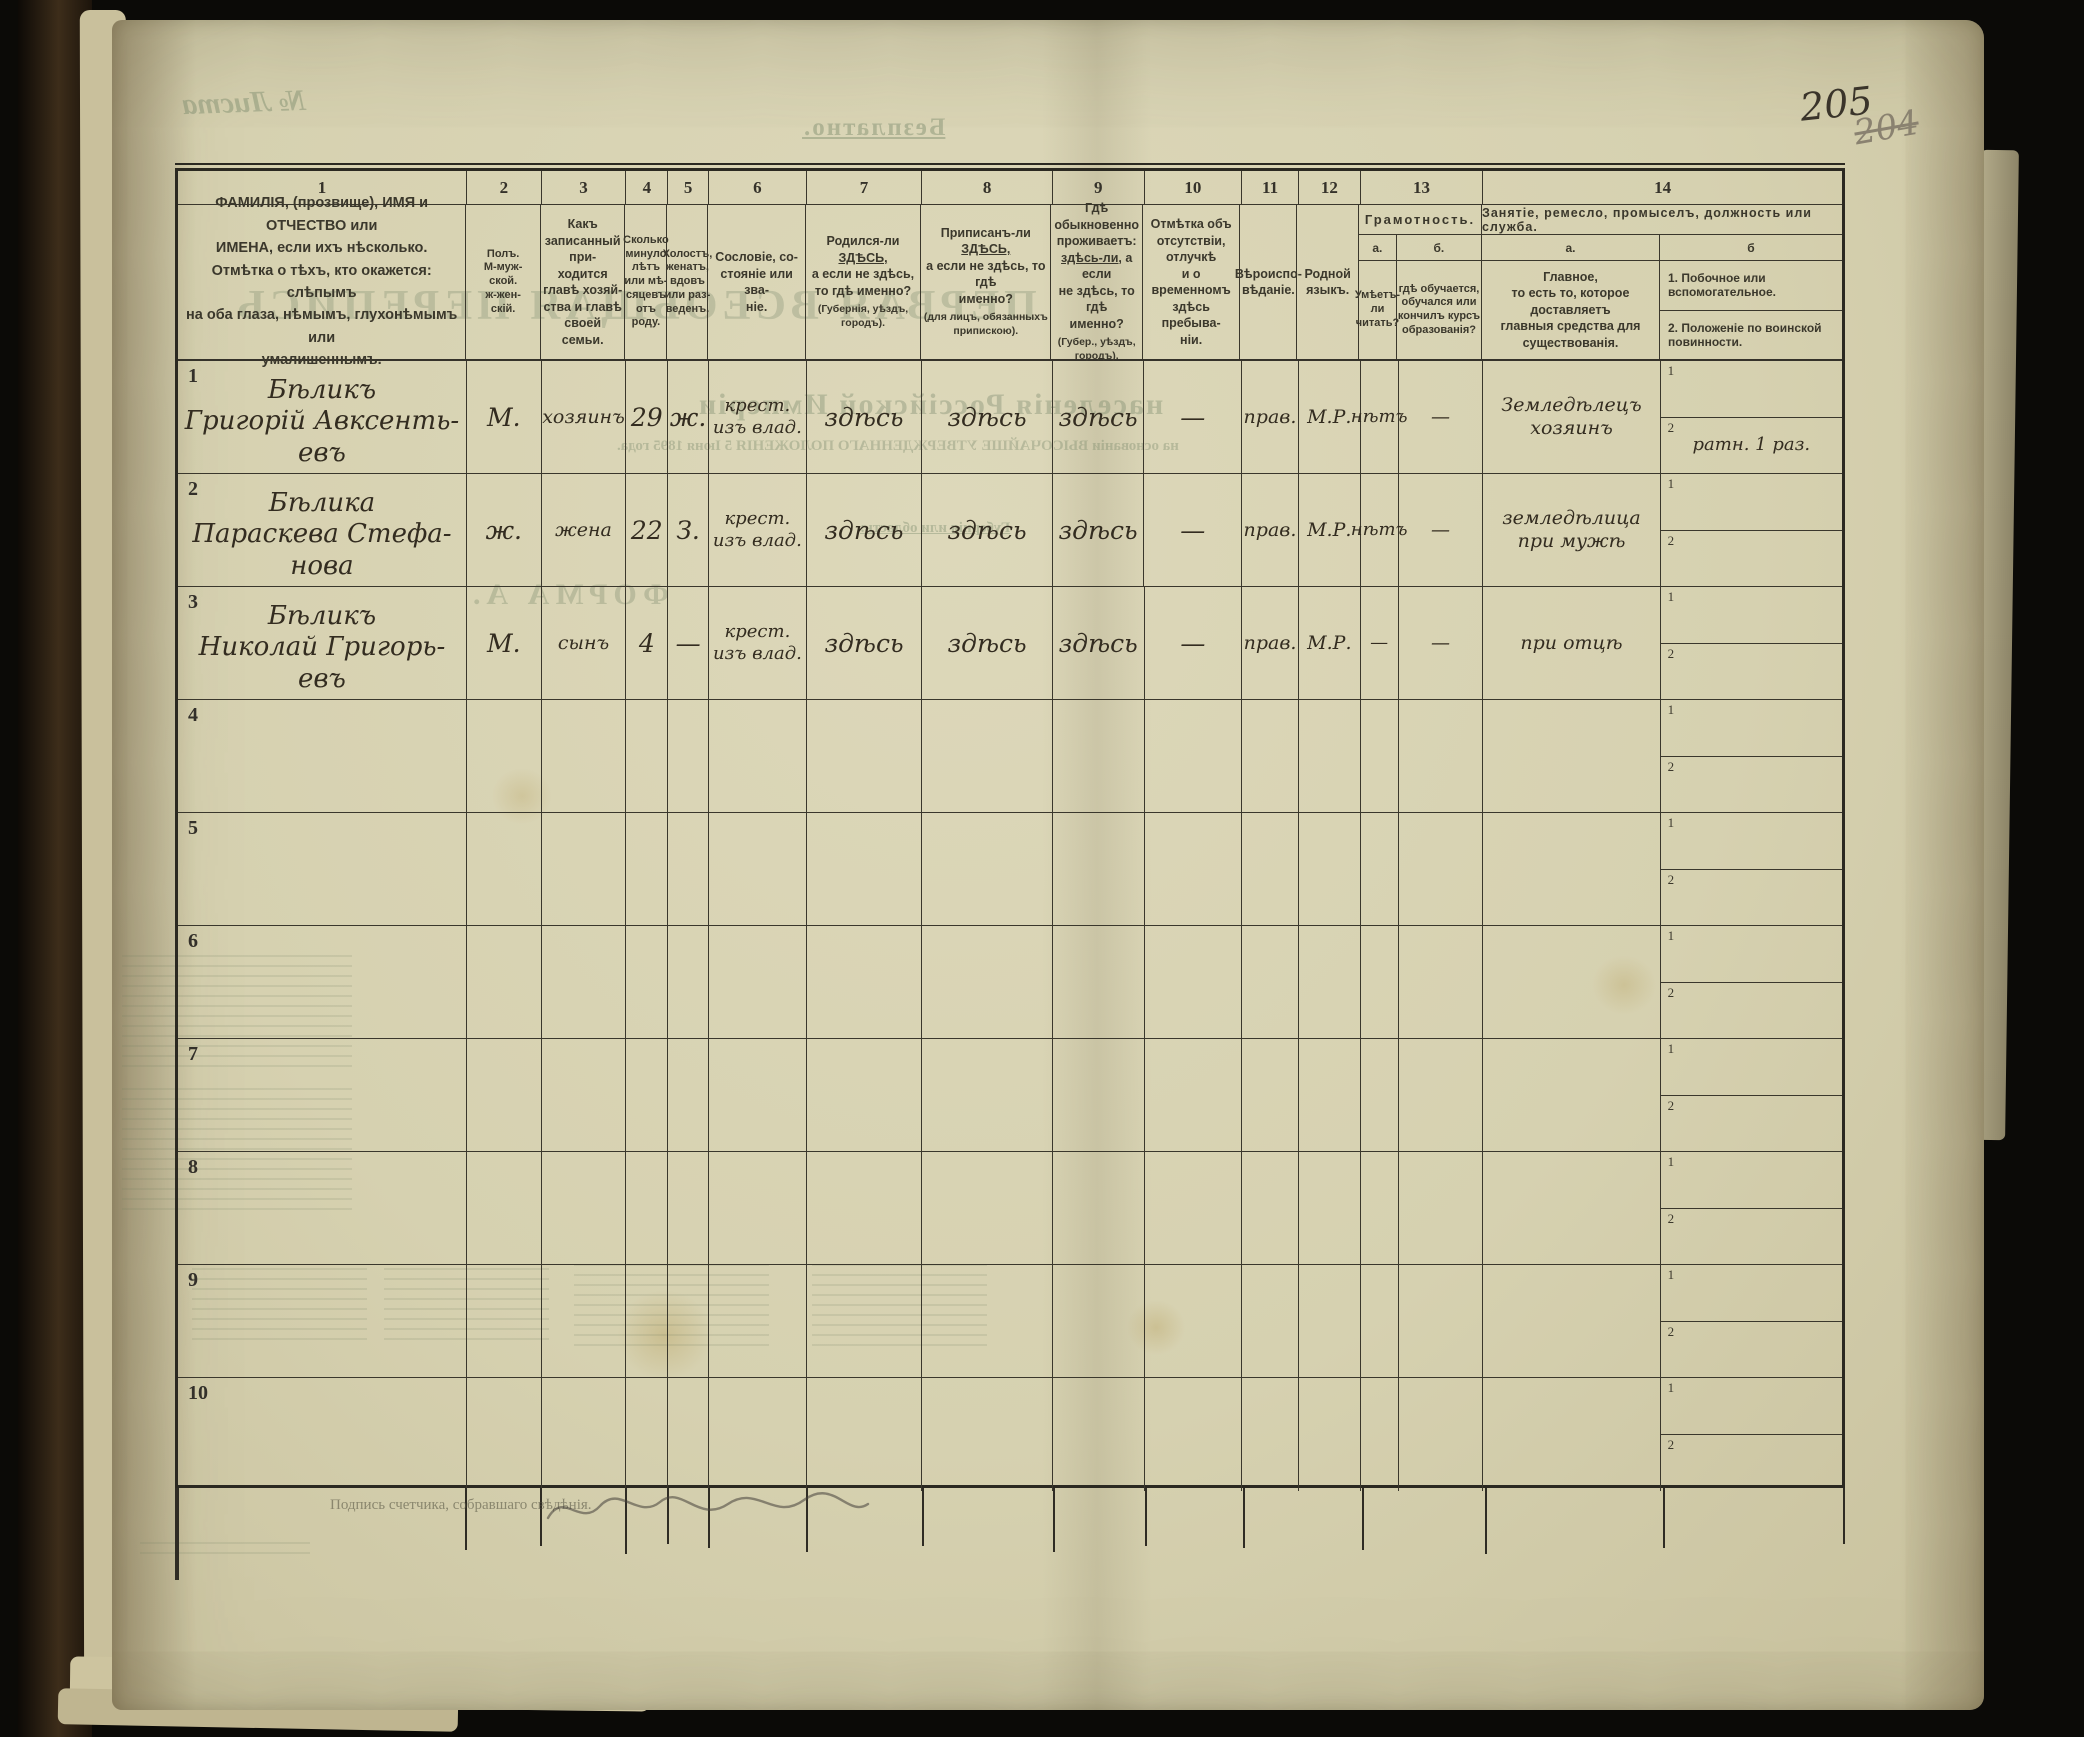 Image resolution: width=2084 pixels, height=1737 pixels. What do you see at coordinates (1097, 225) in the screenshot?
I see `header-residence-lead: Гдѣ обыкновенно проживаетъ:` at bounding box center [1097, 225].